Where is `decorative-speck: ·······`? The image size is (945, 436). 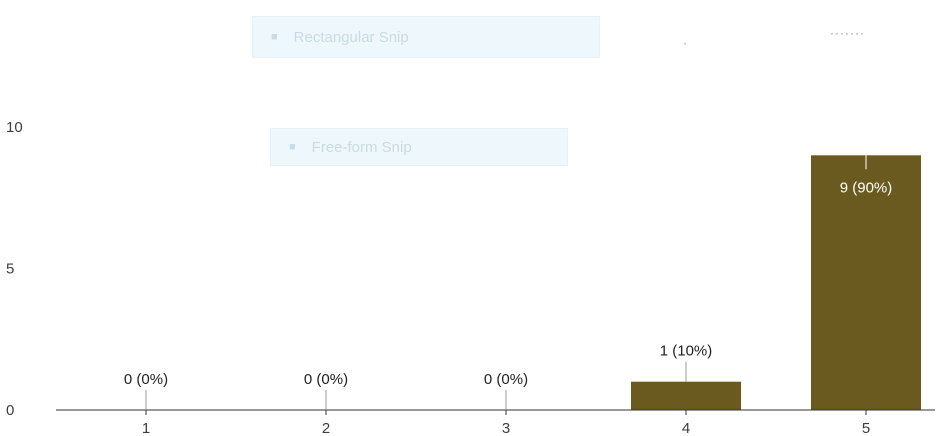
decorative-speck: ······· is located at coordinates (847, 33).